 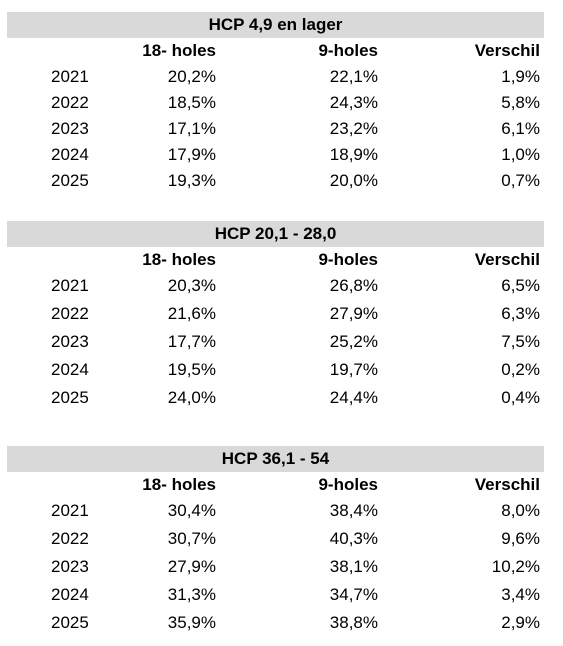 I want to click on value-9-holes: 24,4%, so click(x=353, y=397).